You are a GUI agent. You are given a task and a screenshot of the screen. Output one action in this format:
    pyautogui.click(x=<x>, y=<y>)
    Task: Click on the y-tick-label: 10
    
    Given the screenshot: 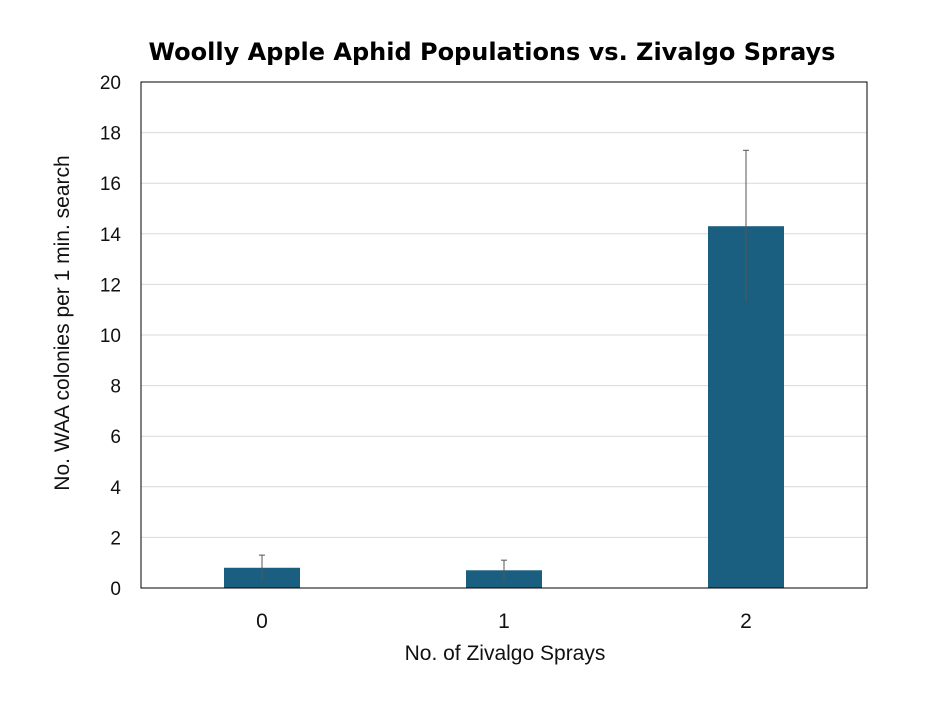 What is the action you would take?
    pyautogui.click(x=110, y=336)
    